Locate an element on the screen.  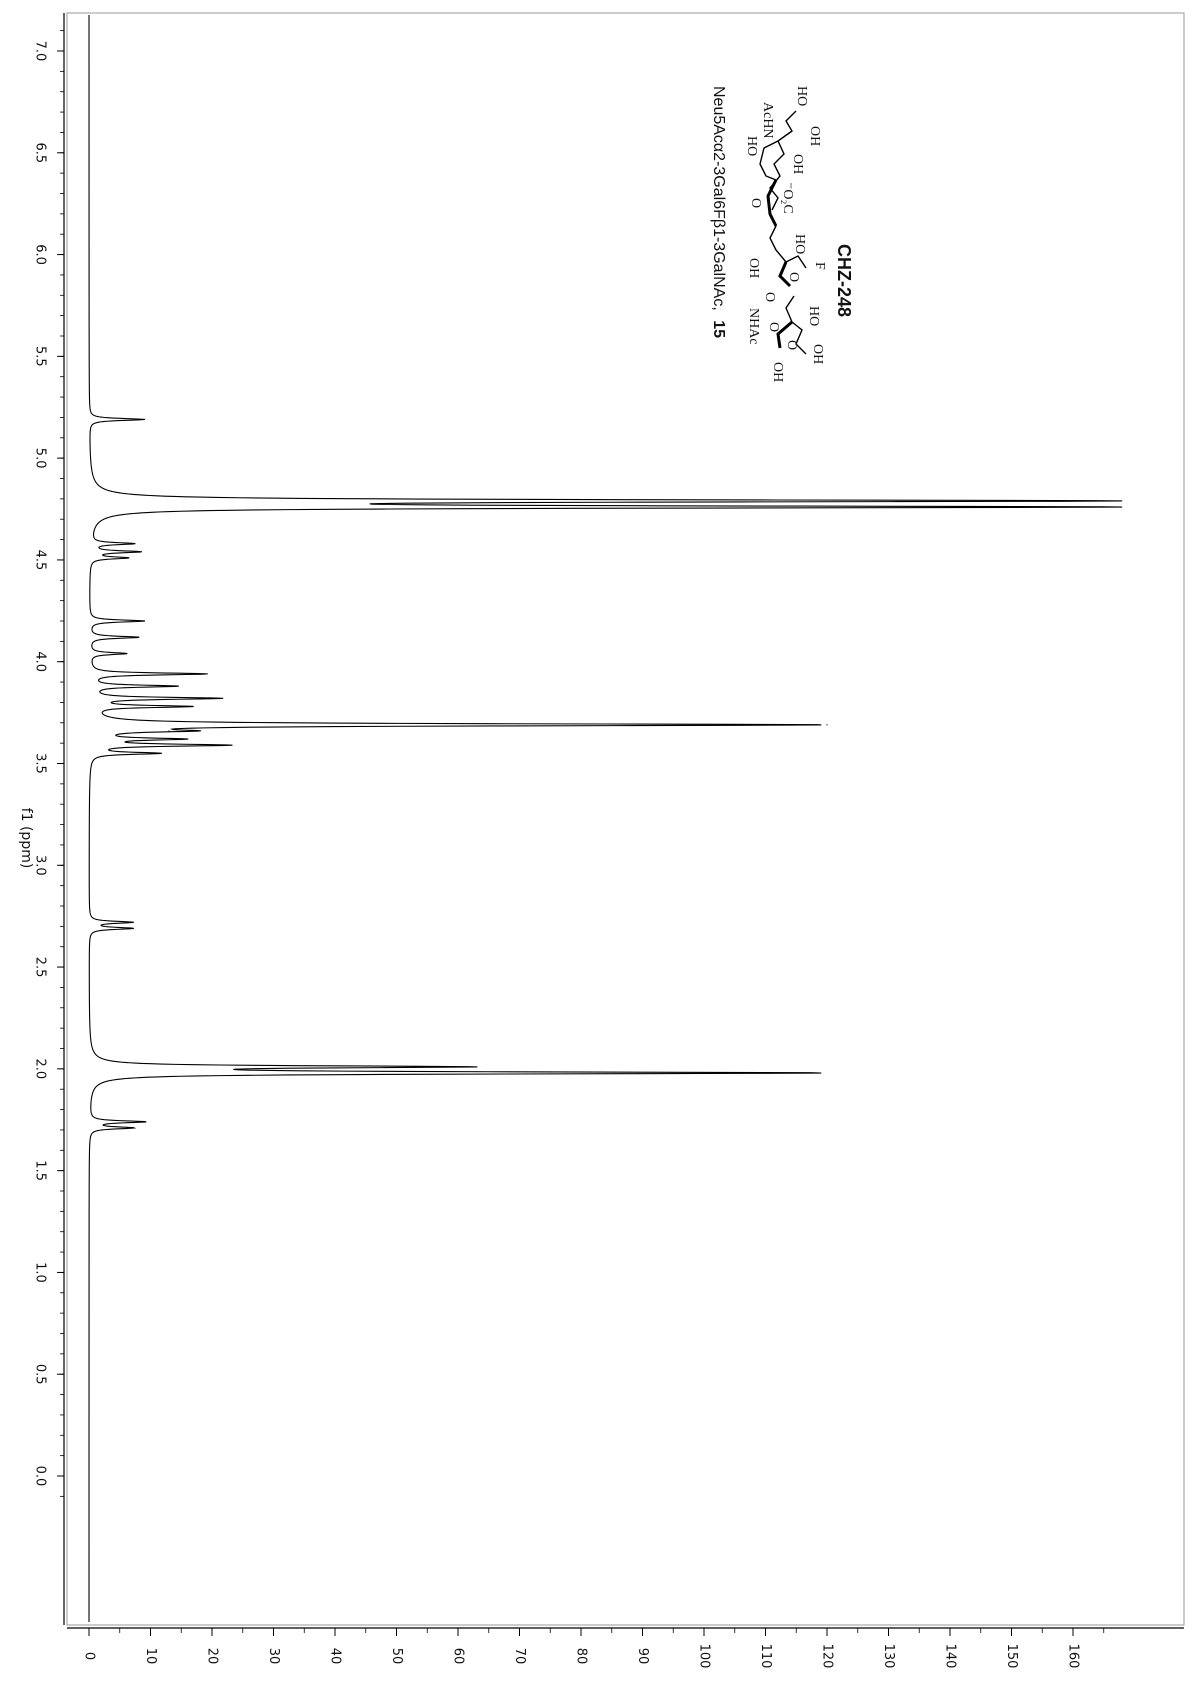
intensity-tick-label: 150 is located at coordinates (1011, 1656).